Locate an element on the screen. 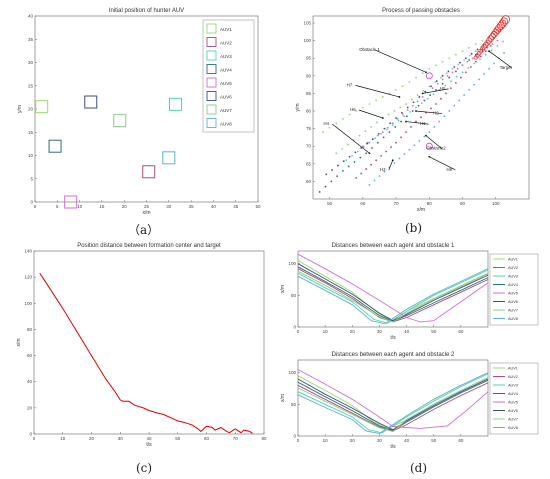  chart-title: Initial position of hunter AUV is located at coordinates (146, 11).